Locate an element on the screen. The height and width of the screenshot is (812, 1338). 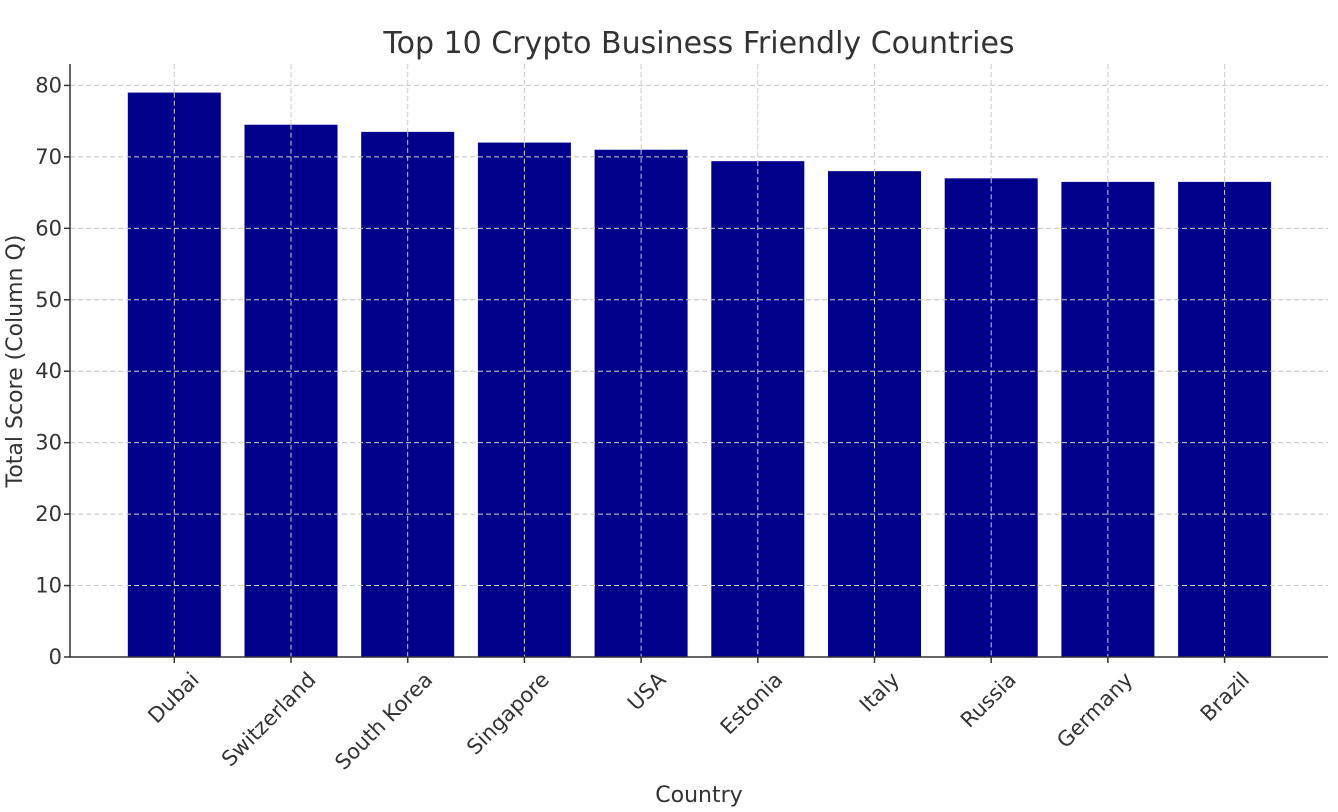
y-tick-label: 30 is located at coordinates (48, 443).